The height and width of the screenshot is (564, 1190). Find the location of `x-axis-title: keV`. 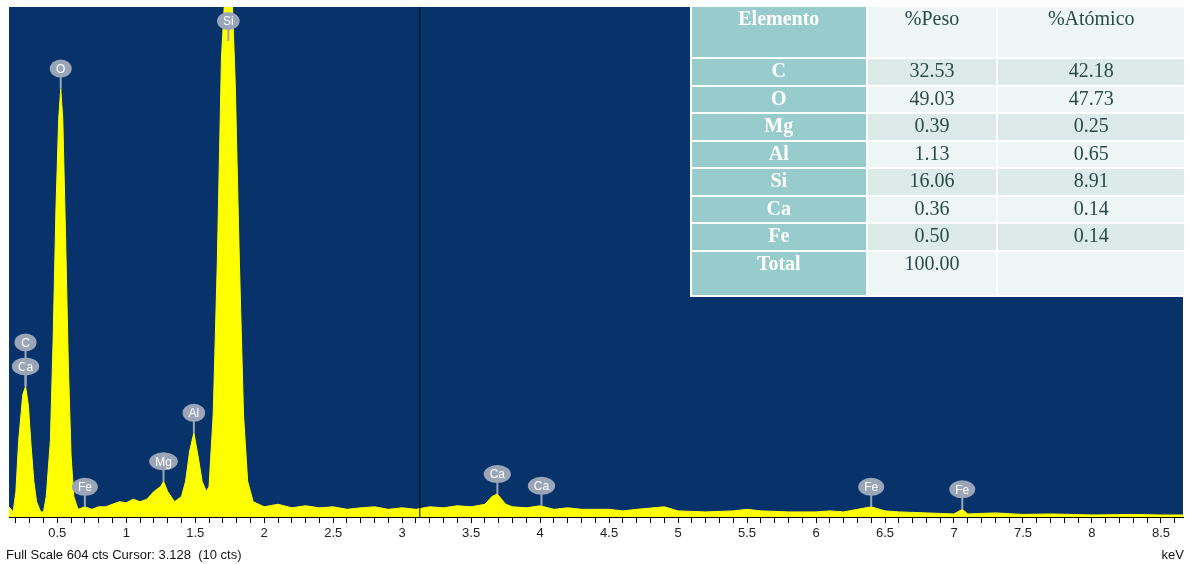

x-axis-title: keV is located at coordinates (1173, 554).